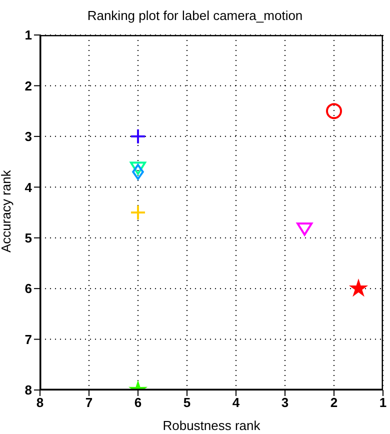 This screenshot has height=434, width=390. I want to click on y-tick-label: 6, so click(28, 288).